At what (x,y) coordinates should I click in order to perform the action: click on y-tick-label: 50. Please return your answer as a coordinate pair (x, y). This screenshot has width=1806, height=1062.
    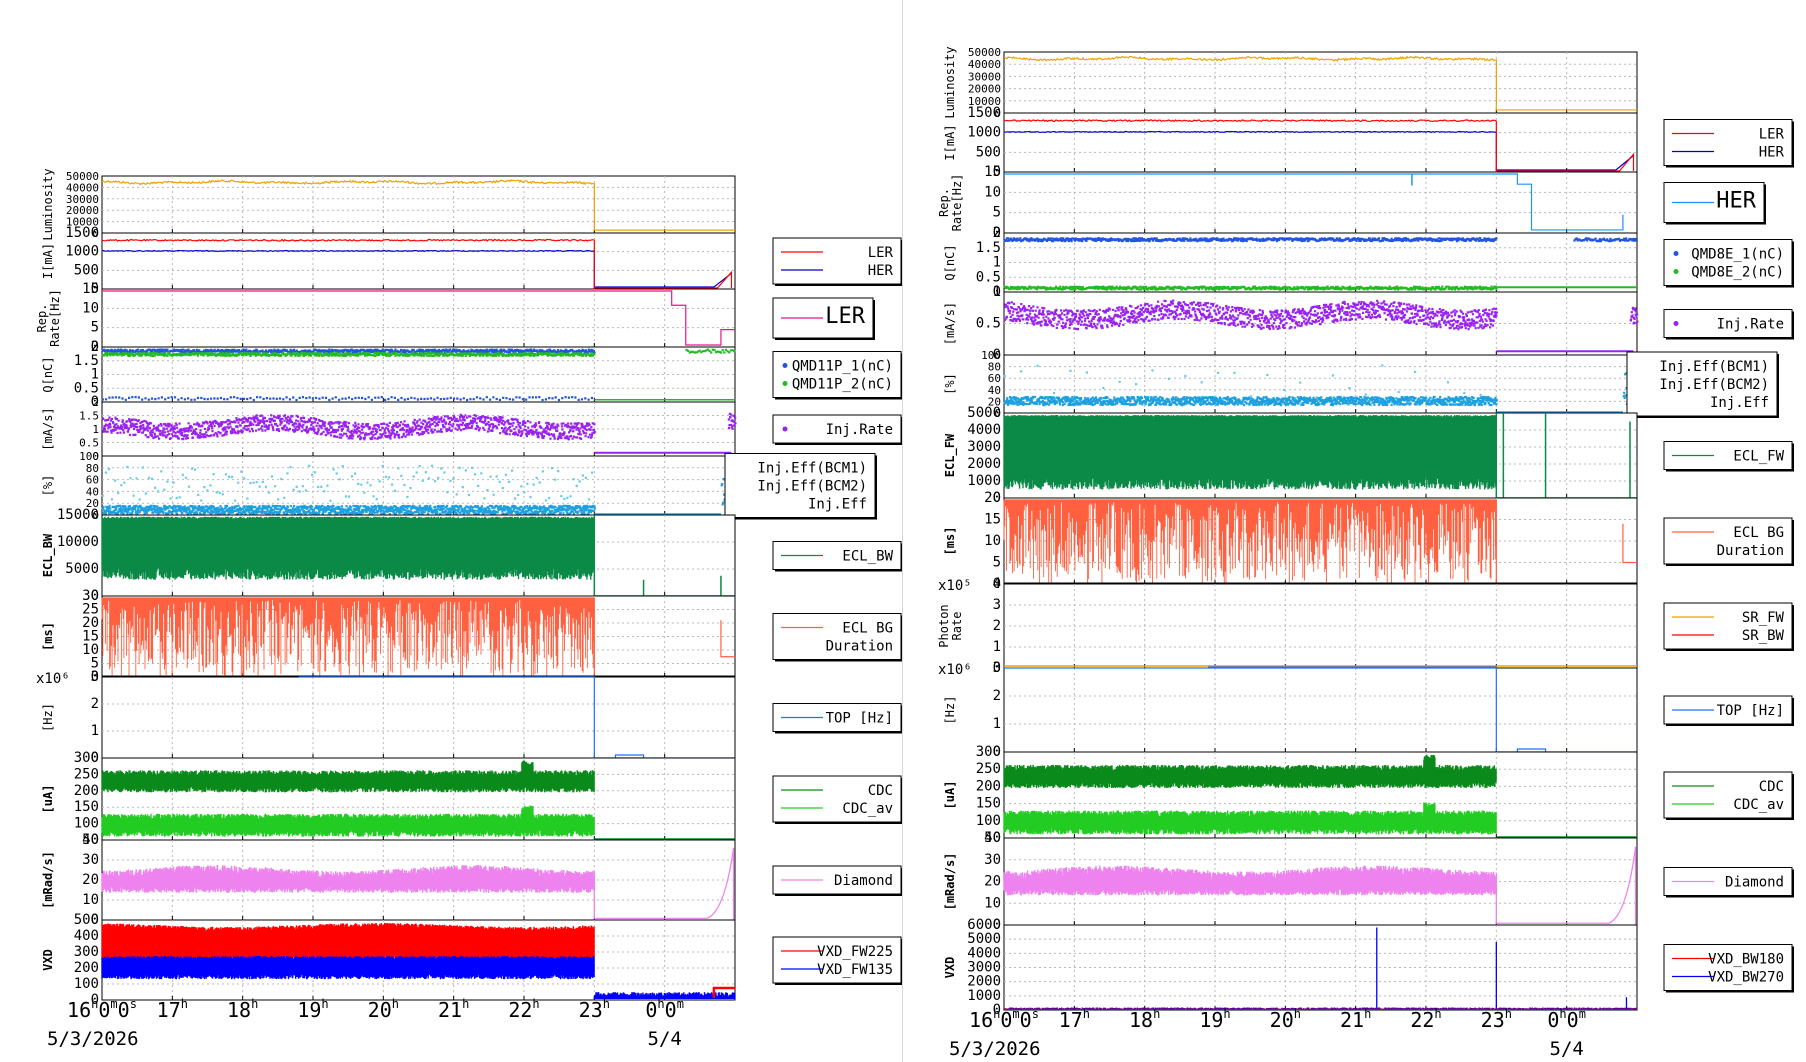
    Looking at the image, I should click on (90, 840).